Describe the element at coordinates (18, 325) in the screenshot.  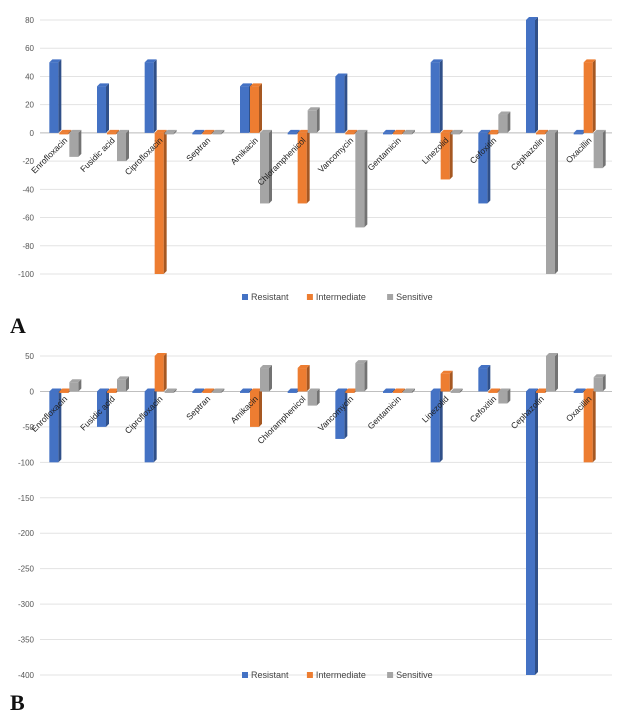
I see `panel-label-a: A` at that location.